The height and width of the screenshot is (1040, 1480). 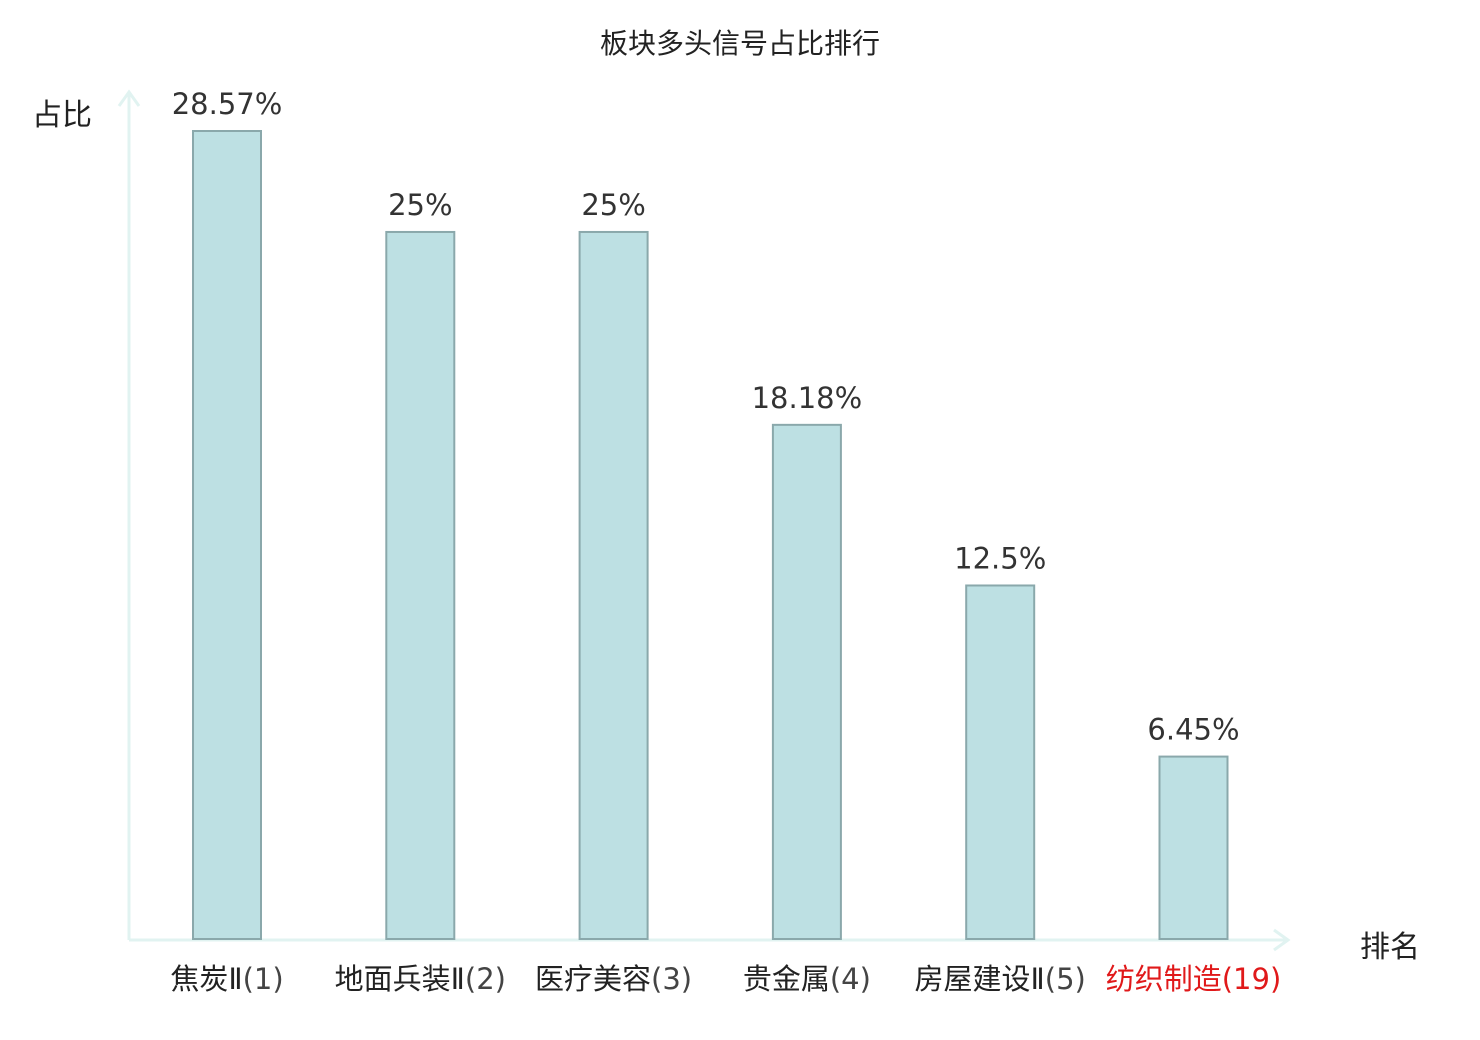 What do you see at coordinates (1251, 979) in the screenshot?
I see `category-rank: (19)` at bounding box center [1251, 979].